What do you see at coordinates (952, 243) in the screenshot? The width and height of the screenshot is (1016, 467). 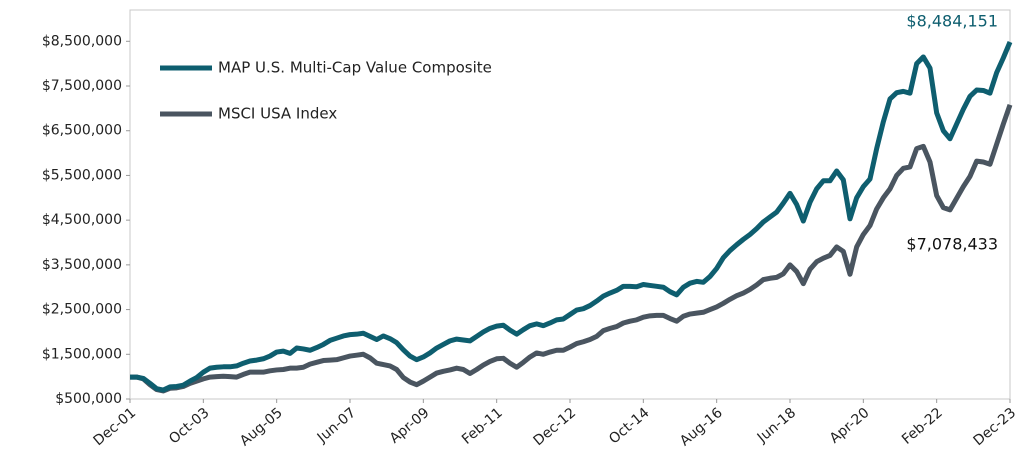 I see `end-value-label: $7,078,433` at bounding box center [952, 243].